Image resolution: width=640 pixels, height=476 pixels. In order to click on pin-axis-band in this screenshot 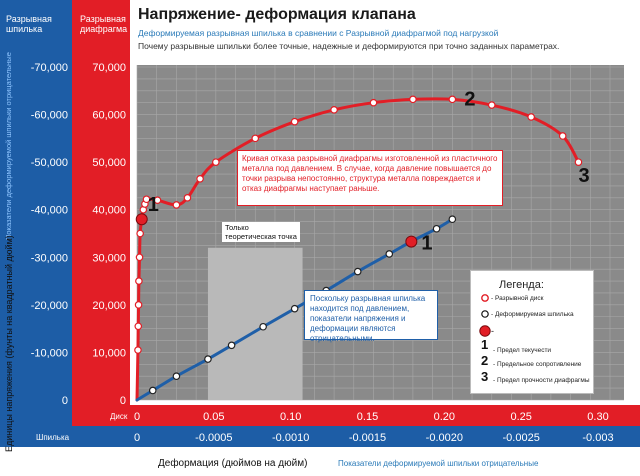, I will do `click(36, 238)`.